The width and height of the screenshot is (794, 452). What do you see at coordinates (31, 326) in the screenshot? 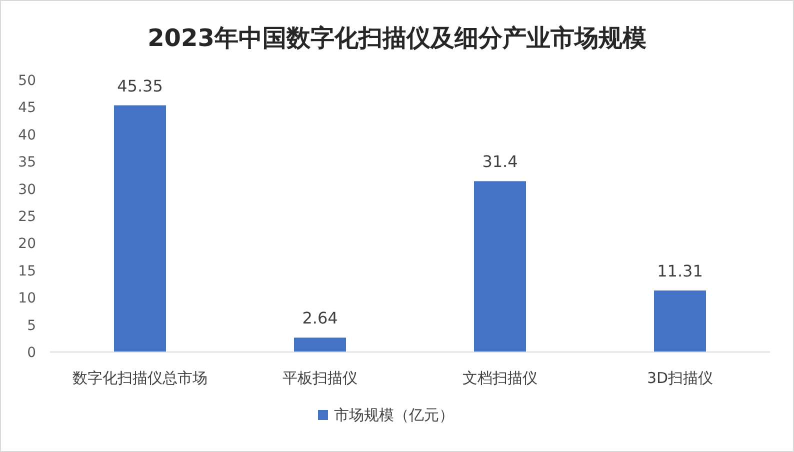
I see `y-tick-label: 5` at bounding box center [31, 326].